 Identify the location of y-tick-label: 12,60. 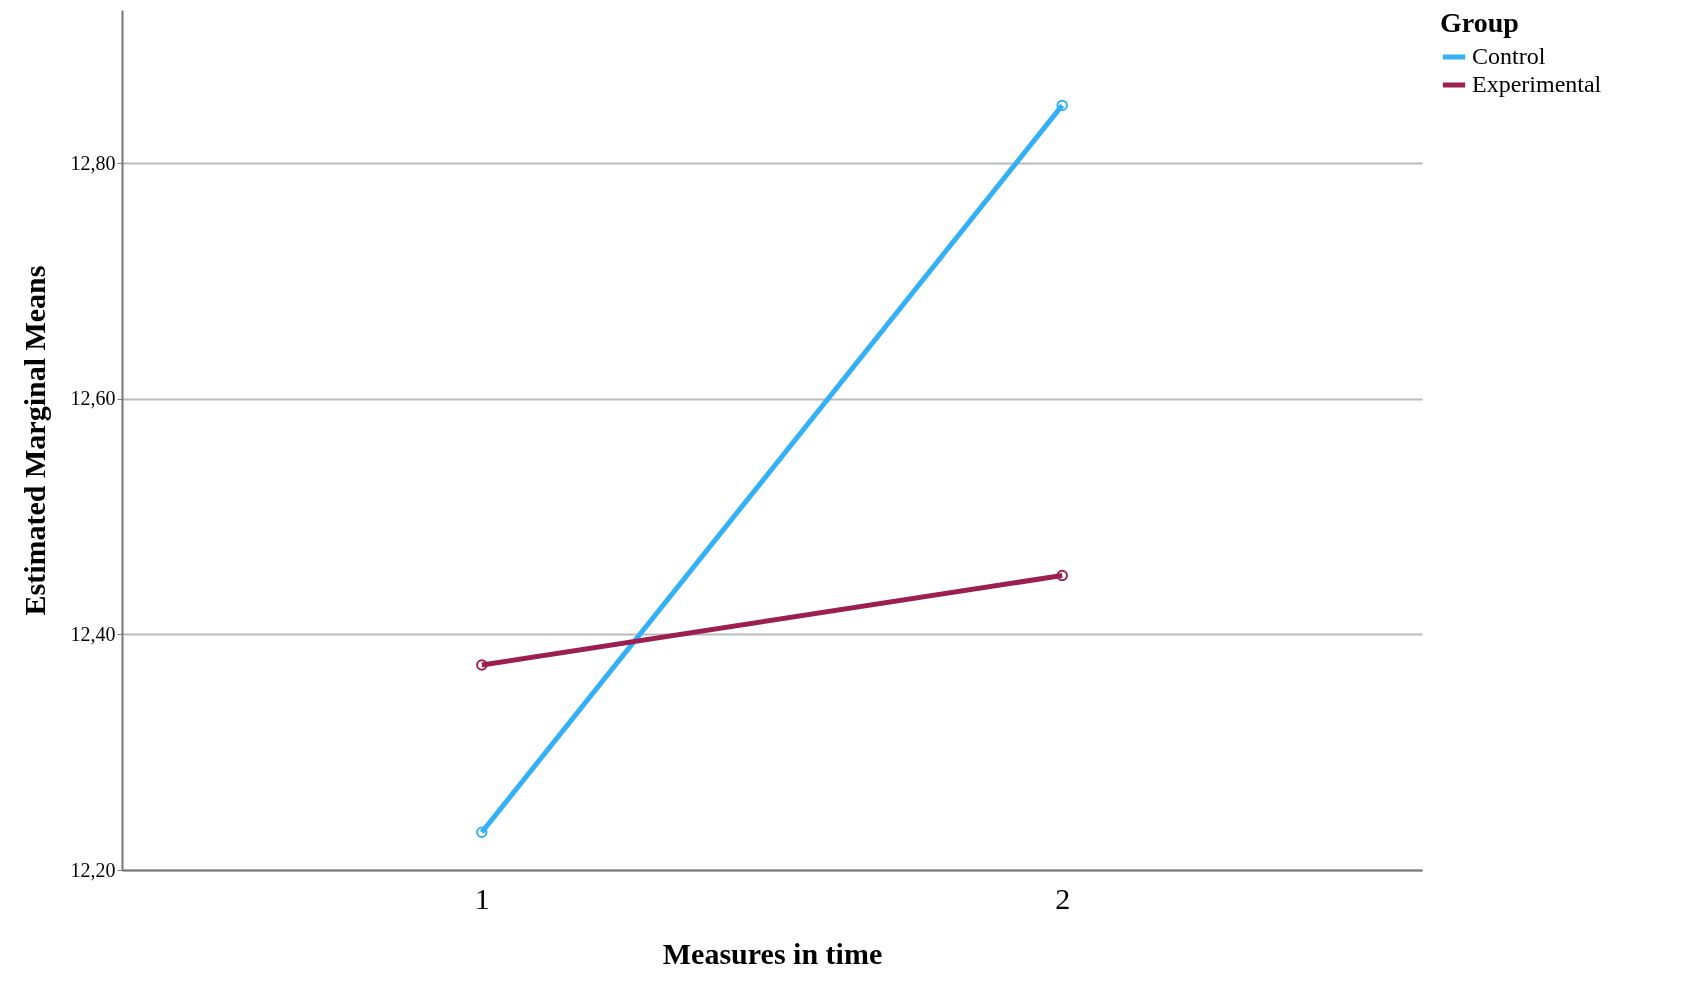
(93, 398).